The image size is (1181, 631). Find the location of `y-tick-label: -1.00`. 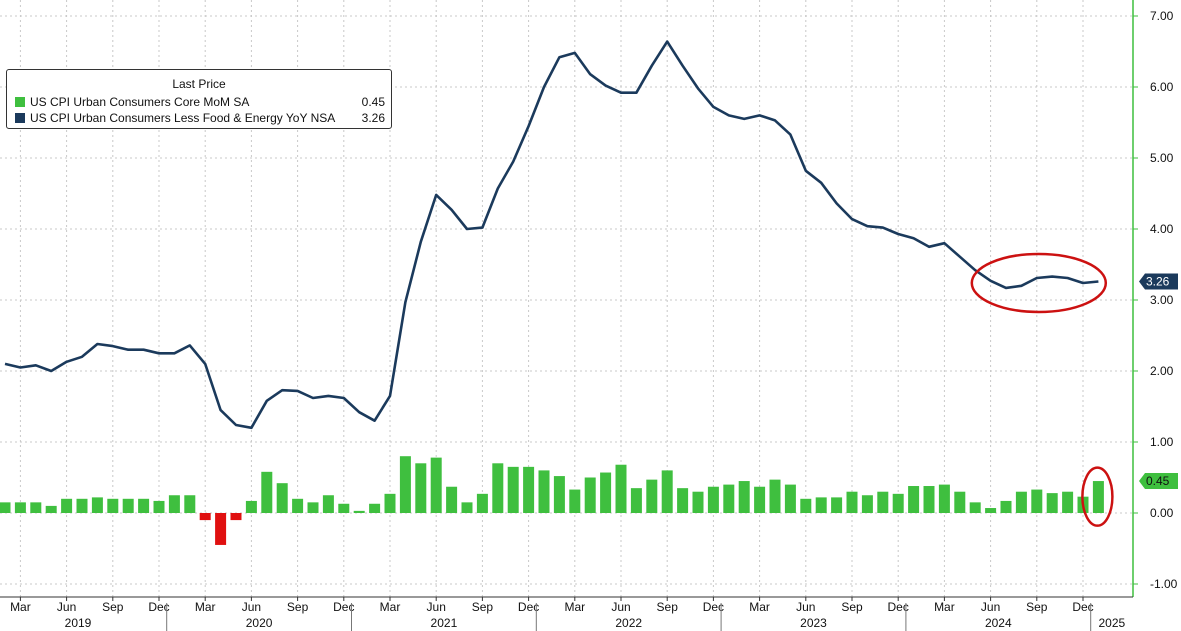

y-tick-label: -1.00 is located at coordinates (1164, 584).